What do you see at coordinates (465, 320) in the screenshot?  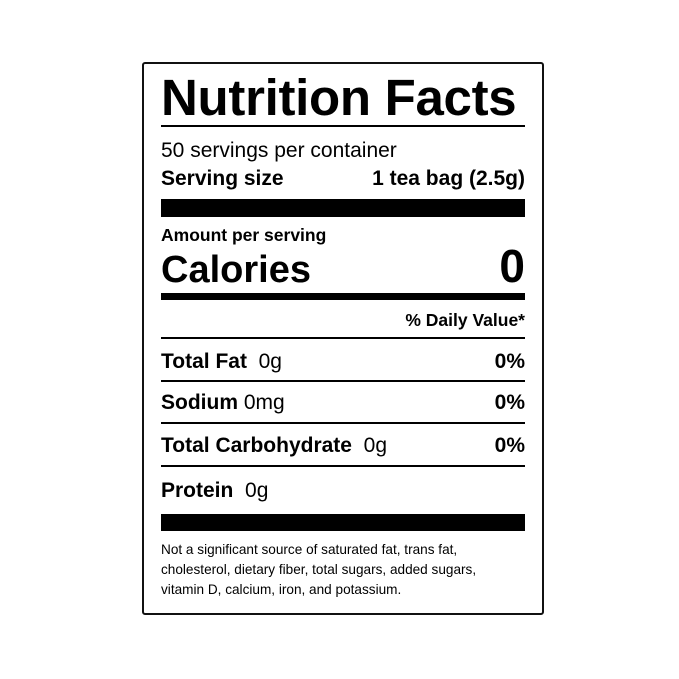 I see `daily-value-header: % Daily Value*` at bounding box center [465, 320].